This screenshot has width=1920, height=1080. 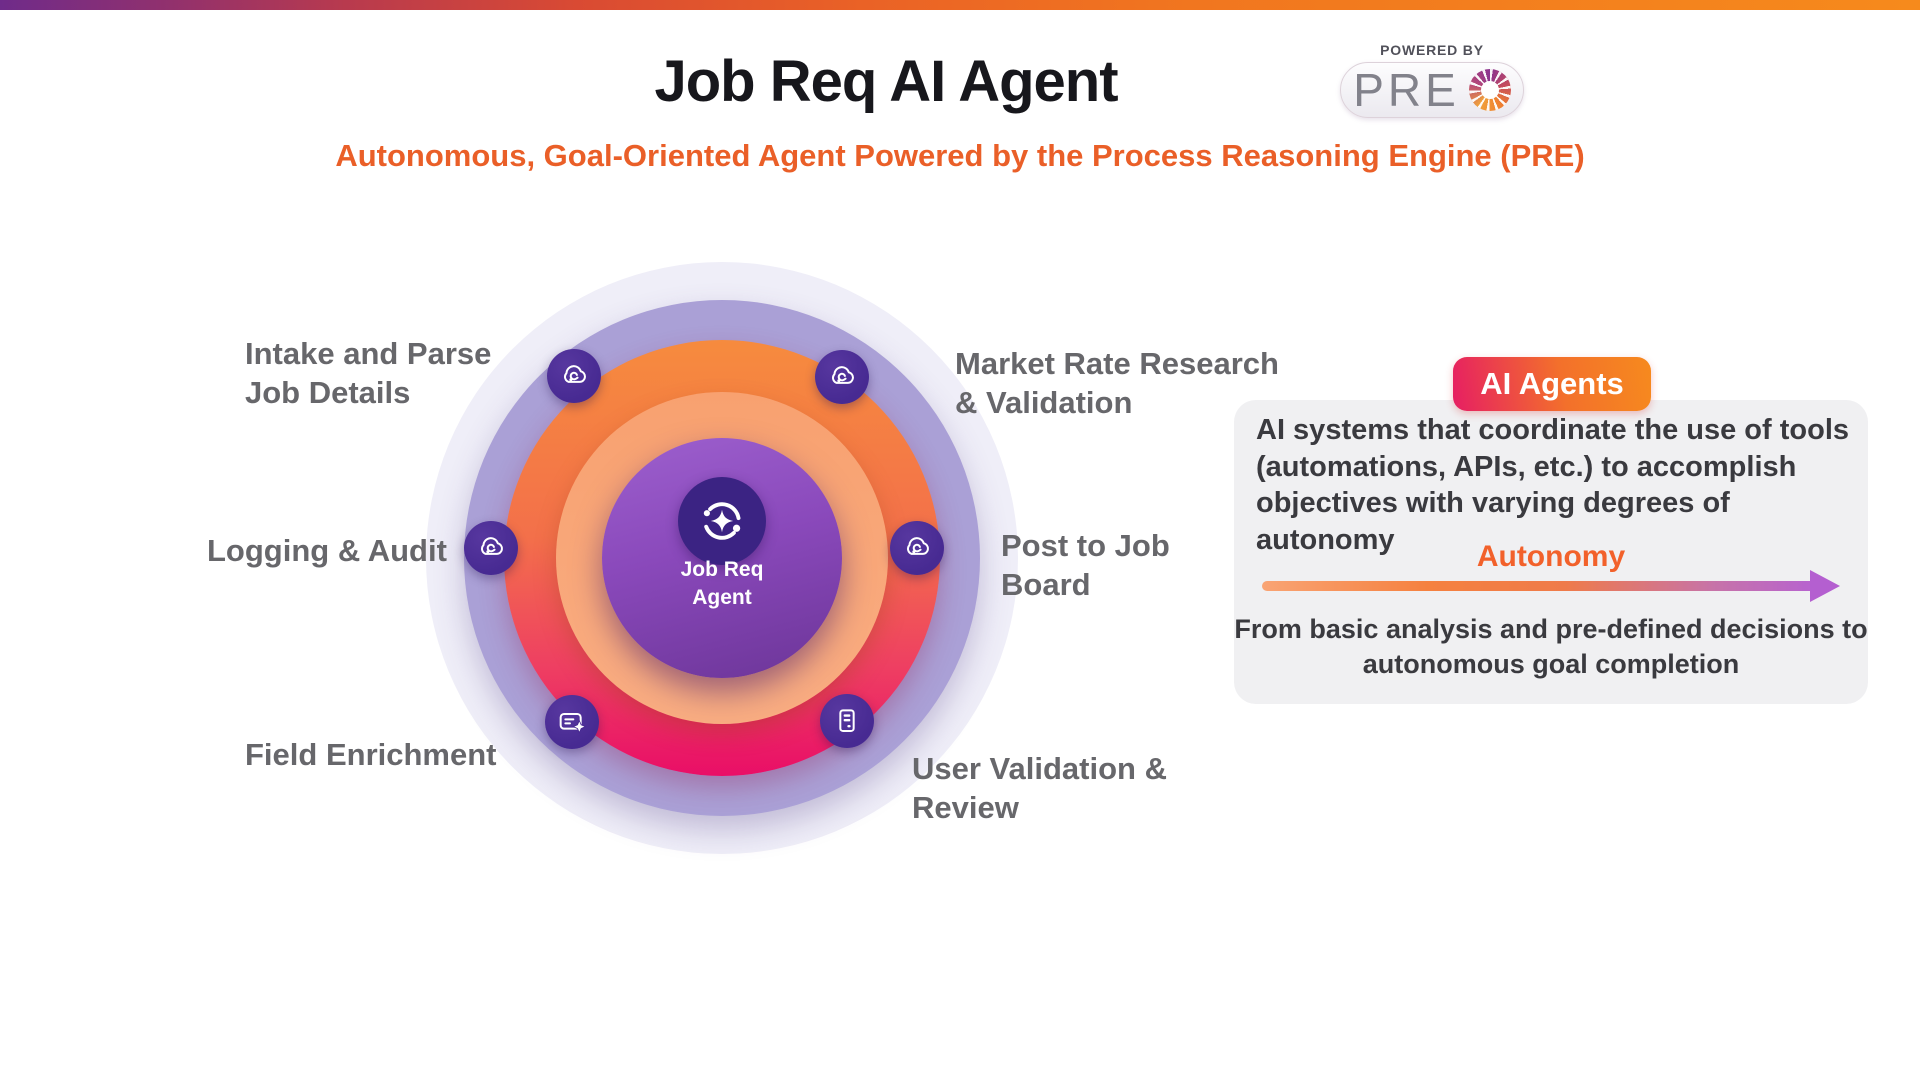 I want to click on node-badge-user, so click(x=847, y=721).